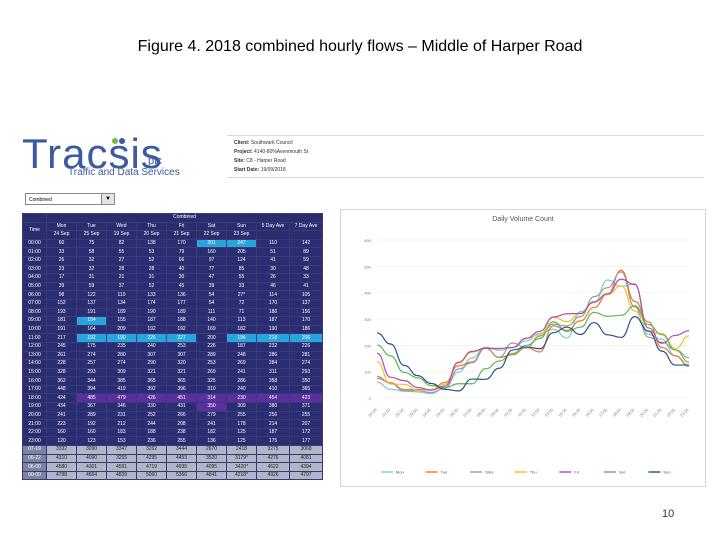  Describe the element at coordinates (61, 243) in the screenshot. I see `table-cell: 60` at that location.